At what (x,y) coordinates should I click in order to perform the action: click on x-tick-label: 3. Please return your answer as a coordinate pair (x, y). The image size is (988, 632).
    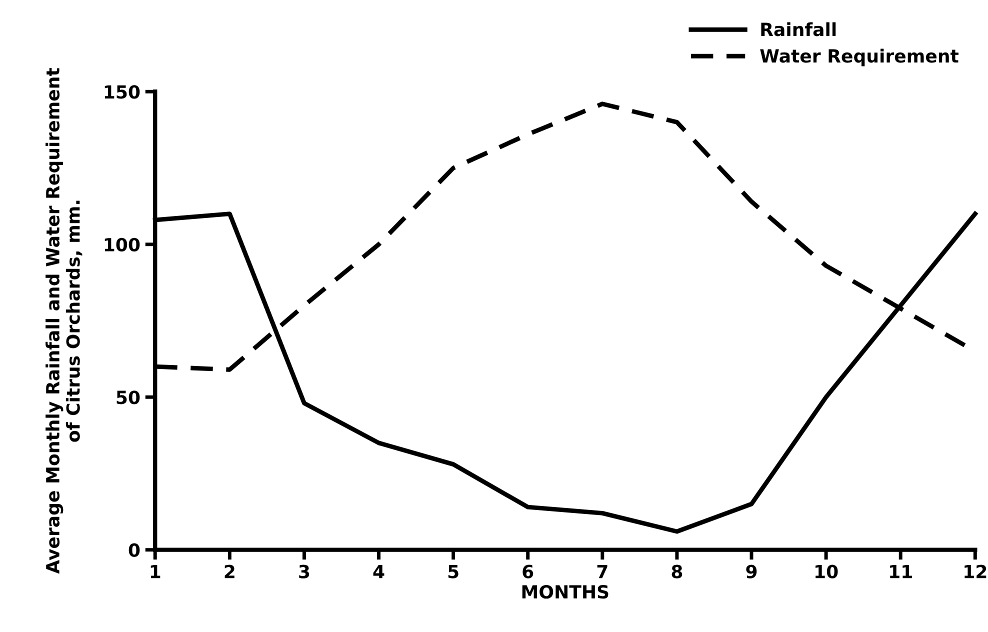
    Looking at the image, I should click on (304, 571).